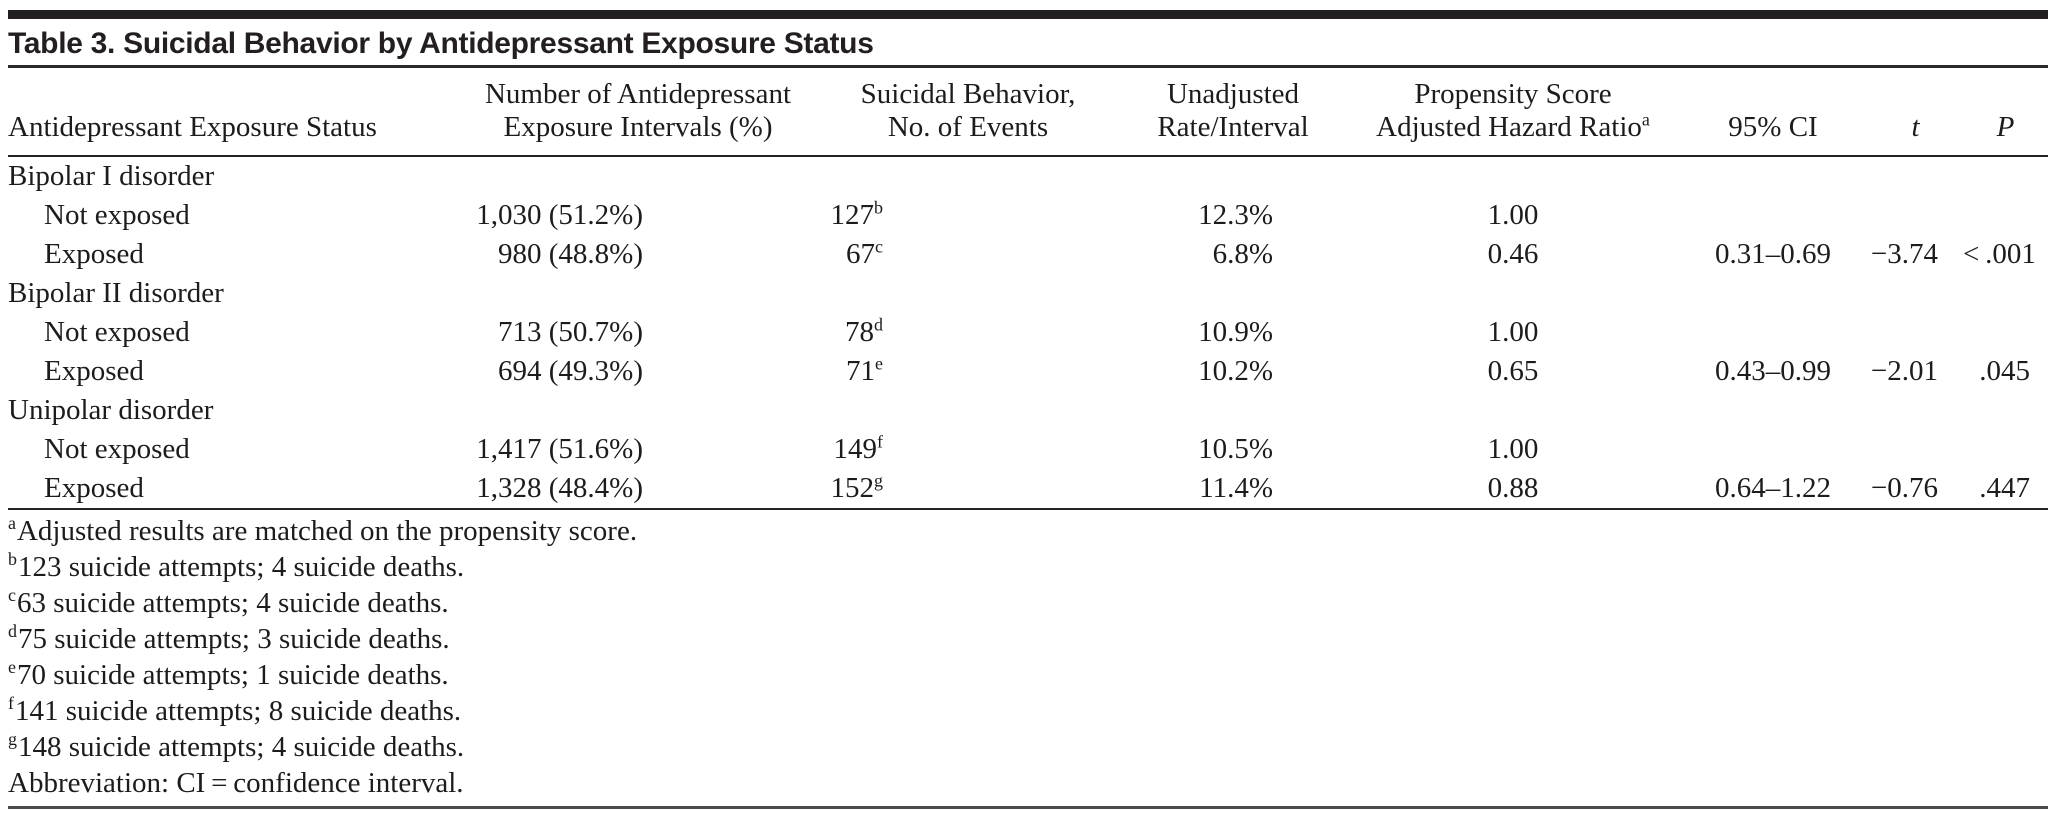 The image size is (2057, 820). I want to click on cell-p: .045, so click(2004, 371).